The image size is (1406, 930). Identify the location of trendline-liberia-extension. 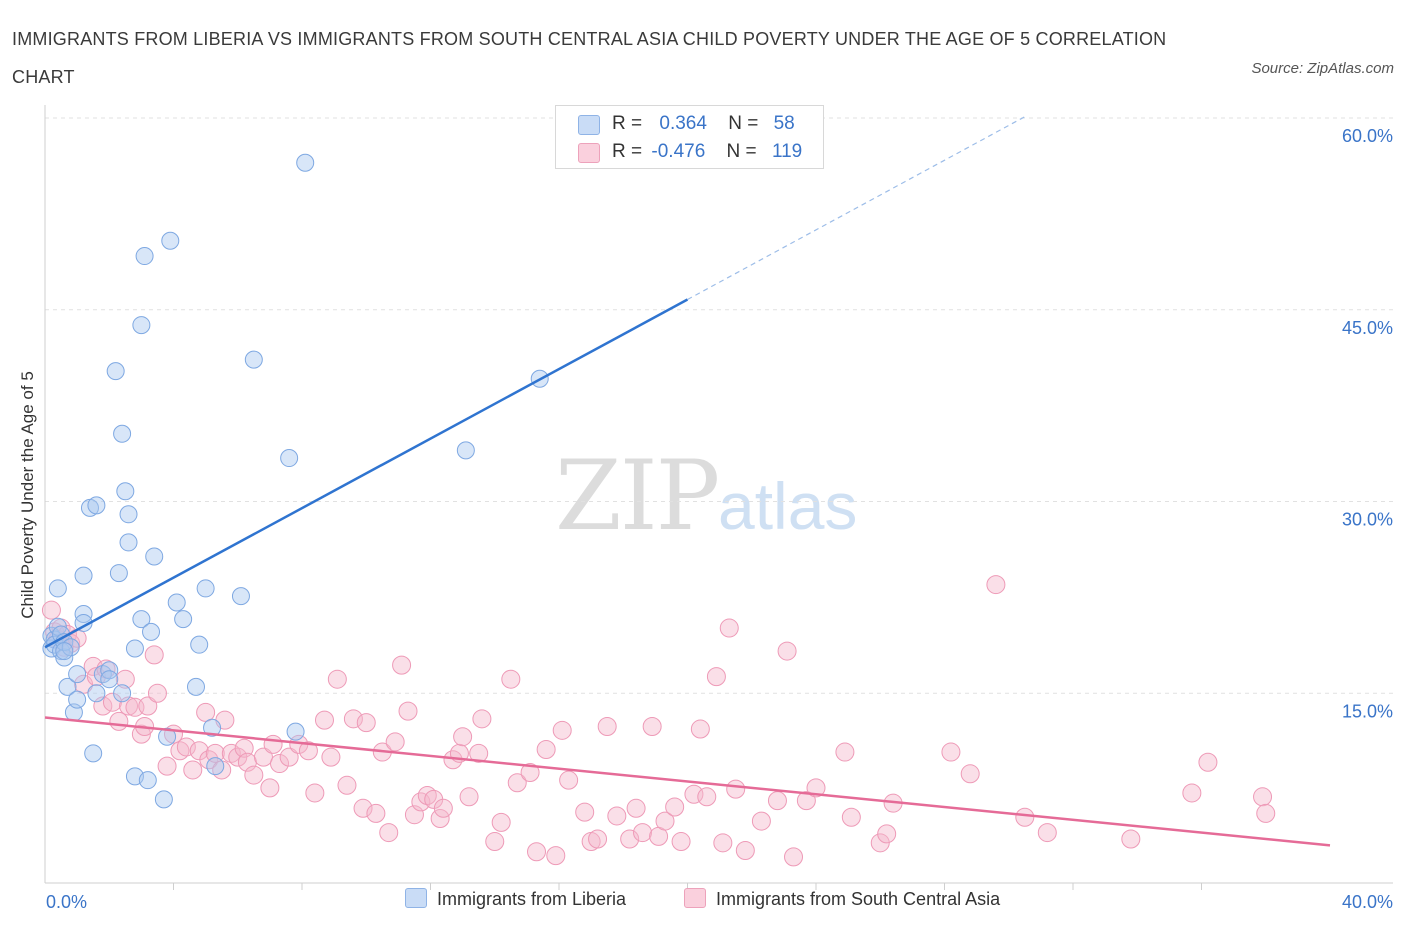
(856, 208).